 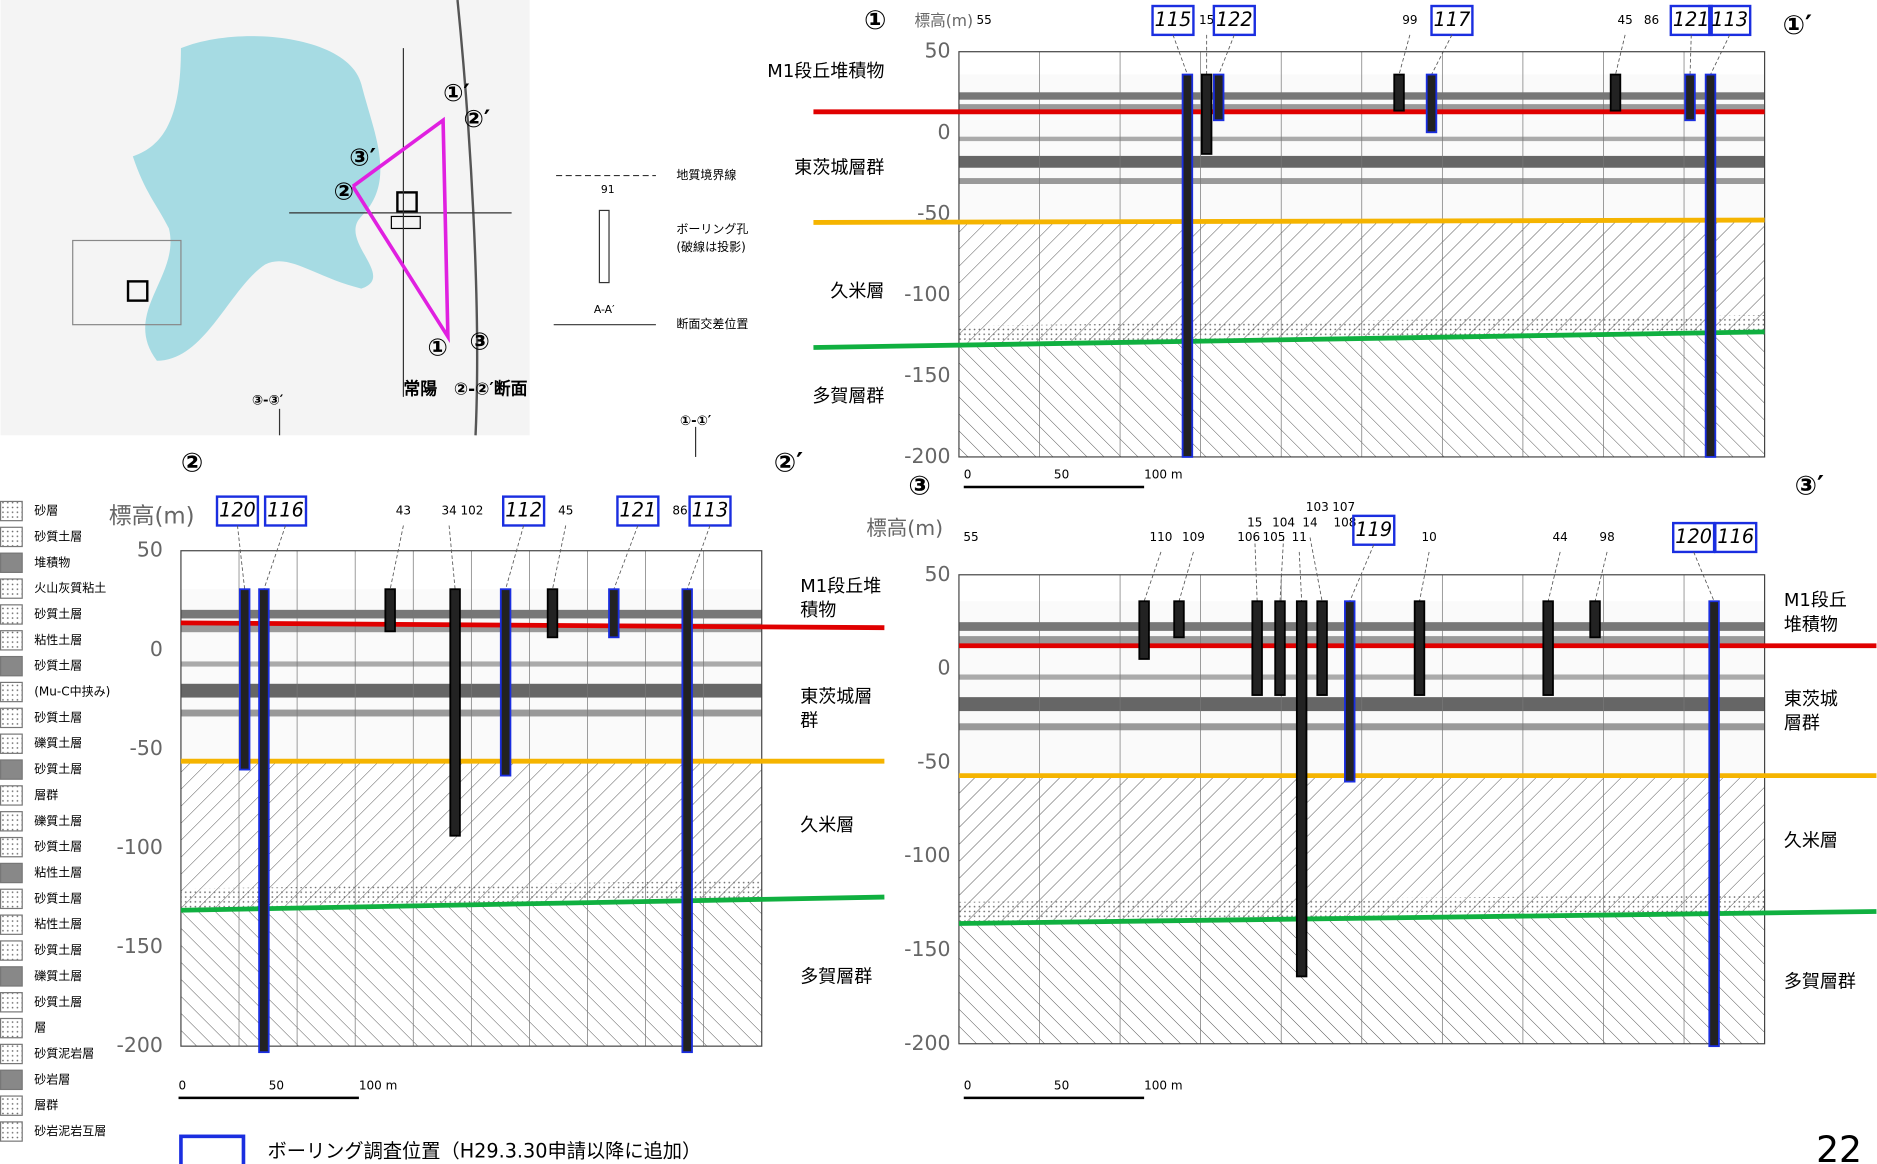 I want to click on borehole-label: 119, so click(x=1373, y=529).